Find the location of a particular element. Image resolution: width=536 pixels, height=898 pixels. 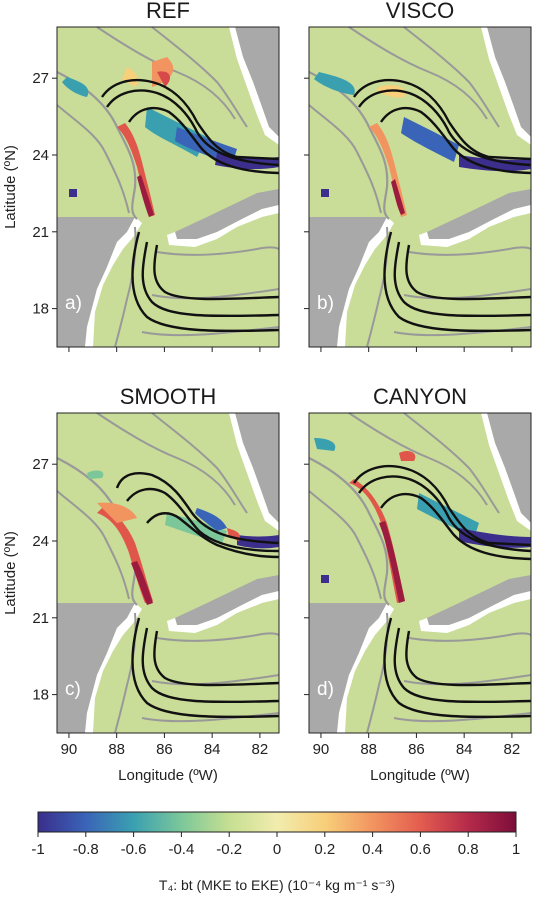

colorbar is located at coordinates (277, 822).